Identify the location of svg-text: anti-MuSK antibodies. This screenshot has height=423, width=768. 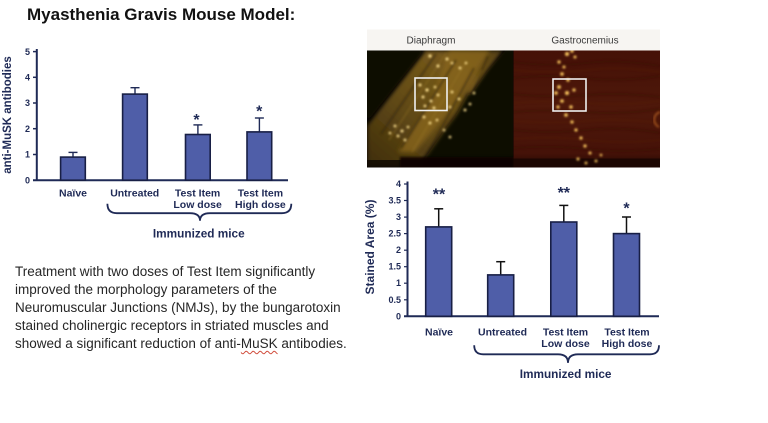
(8, 115).